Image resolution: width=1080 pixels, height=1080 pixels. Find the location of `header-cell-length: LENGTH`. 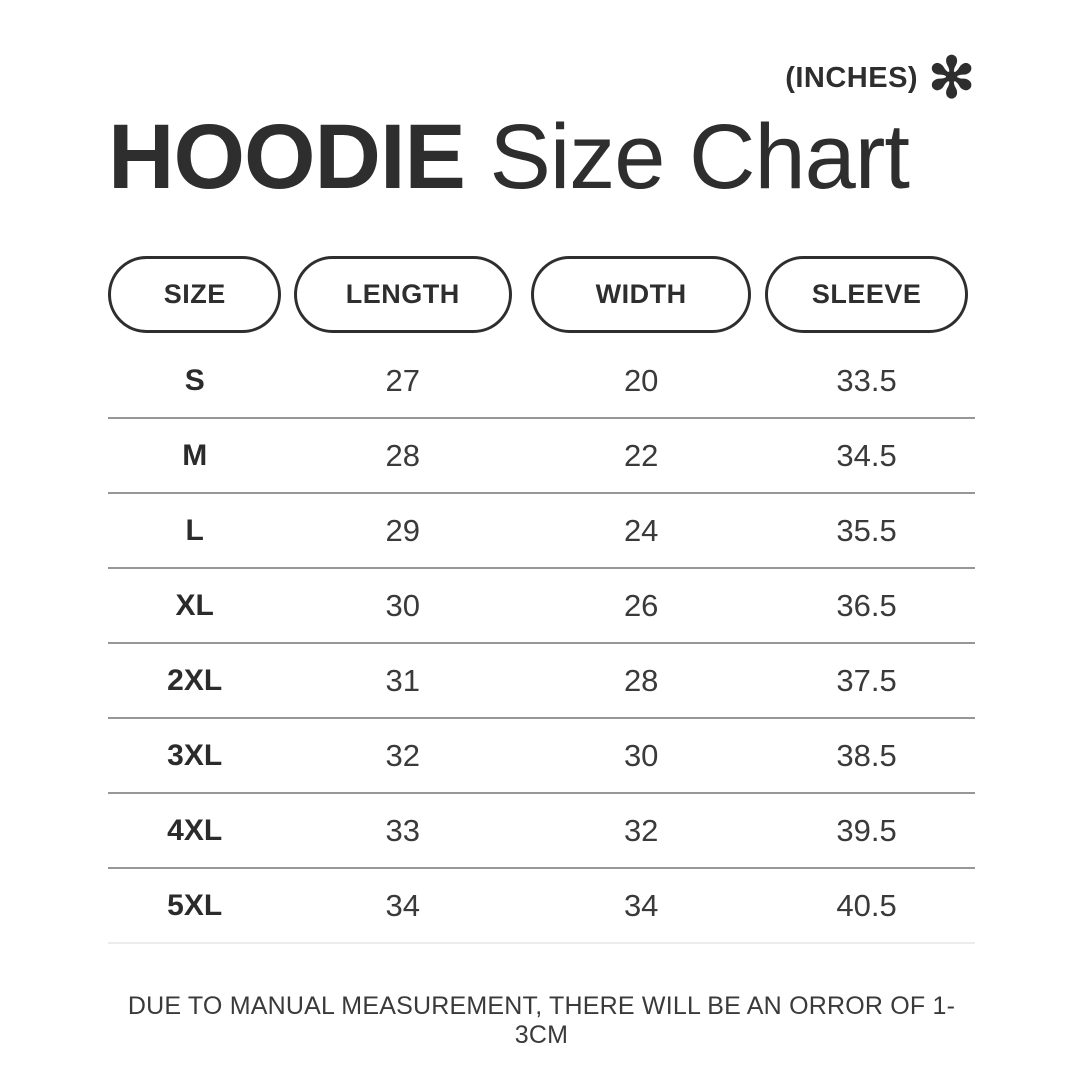

header-cell-length: LENGTH is located at coordinates (402, 294).